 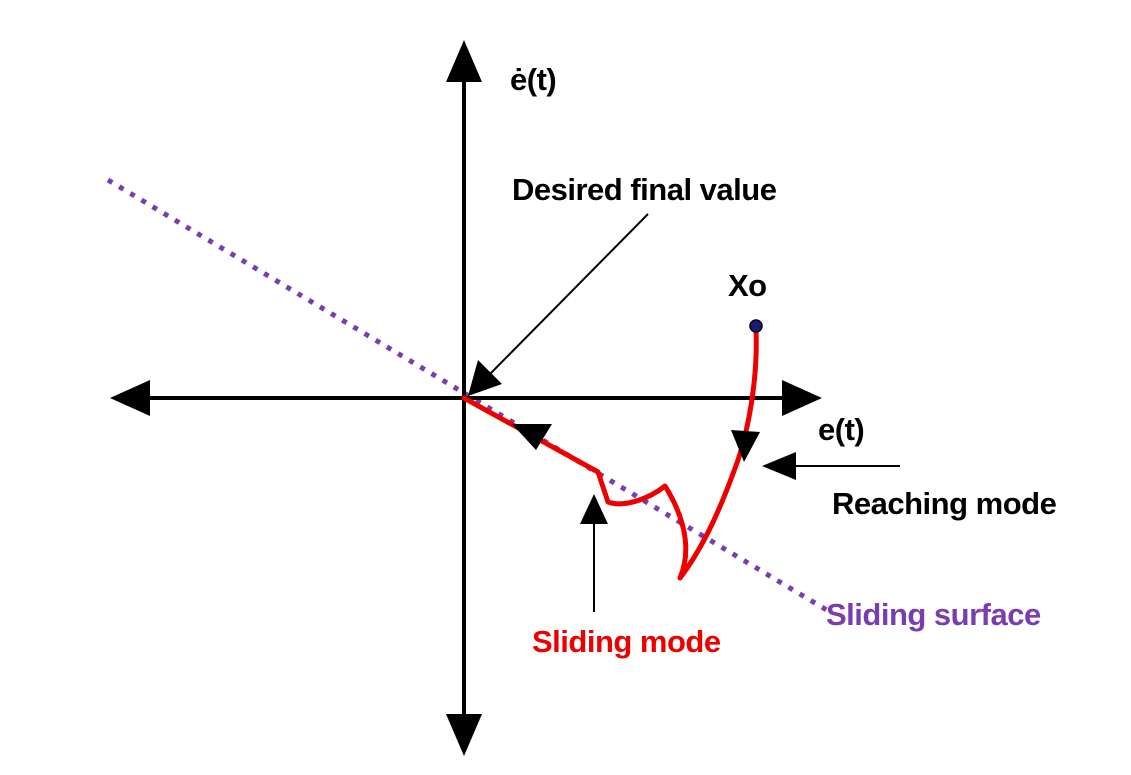 I want to click on sliding-surface-label: Sliding surface, so click(x=933, y=614).